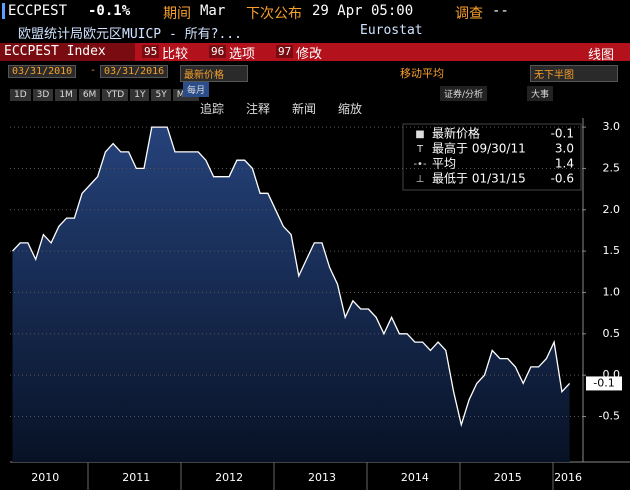 This screenshot has height=490, width=630. I want to click on range-buttons: 1D3D1M6MYTD1Y5YMax, so click(105, 91).